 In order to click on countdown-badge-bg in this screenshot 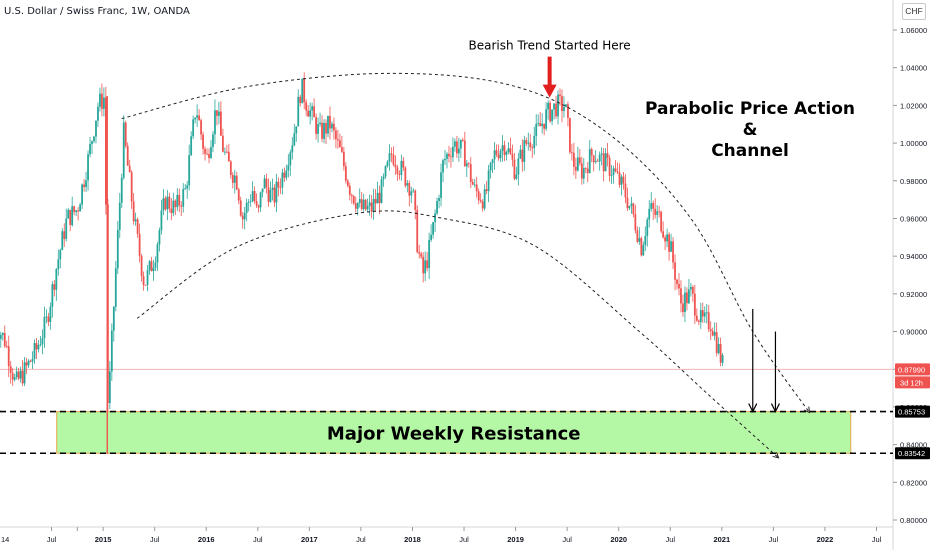, I will do `click(912, 382)`.